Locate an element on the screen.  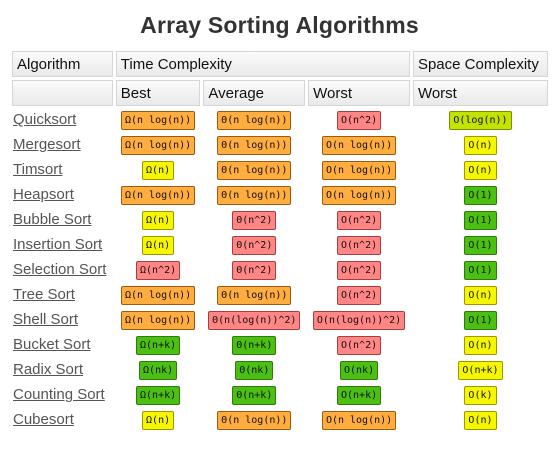
algorithm-link: Quicksort is located at coordinates (45, 119).